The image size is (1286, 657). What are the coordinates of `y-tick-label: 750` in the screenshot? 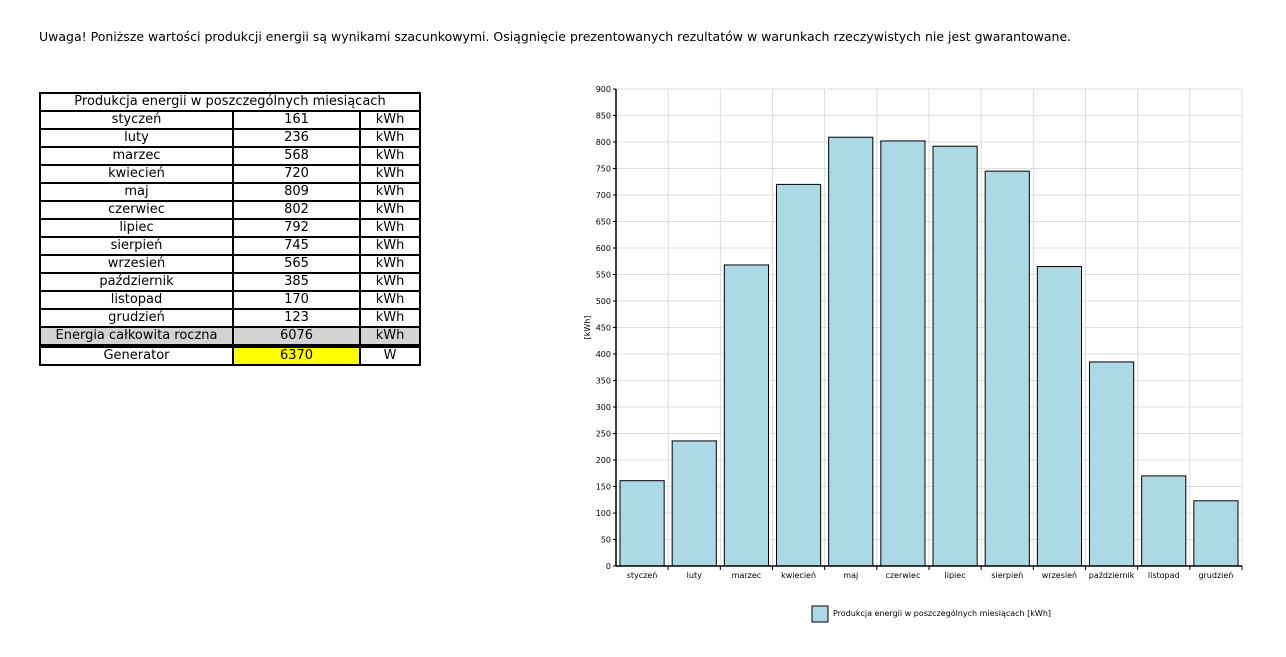 It's located at (603, 169).